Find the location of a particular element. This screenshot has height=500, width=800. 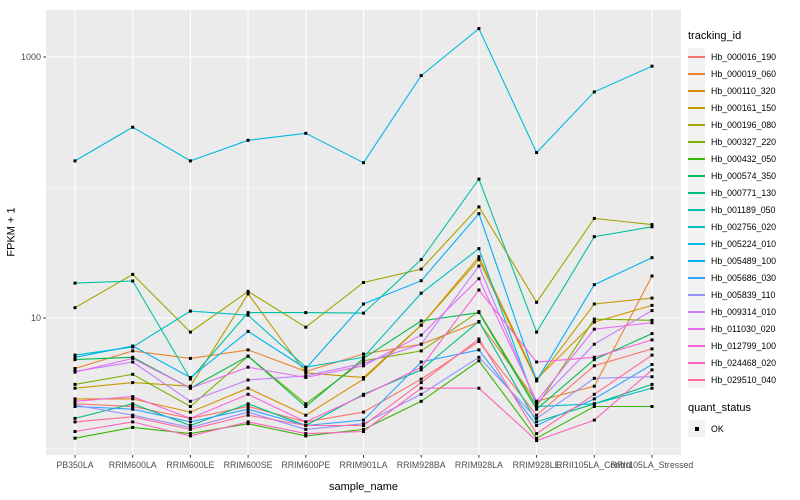

legend-title-quant-status: quant_status is located at coordinates (719, 408).